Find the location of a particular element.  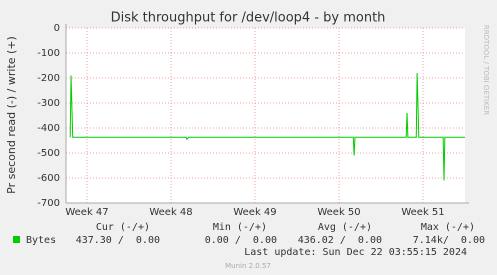

legend-label: Bytes is located at coordinates (41, 240).